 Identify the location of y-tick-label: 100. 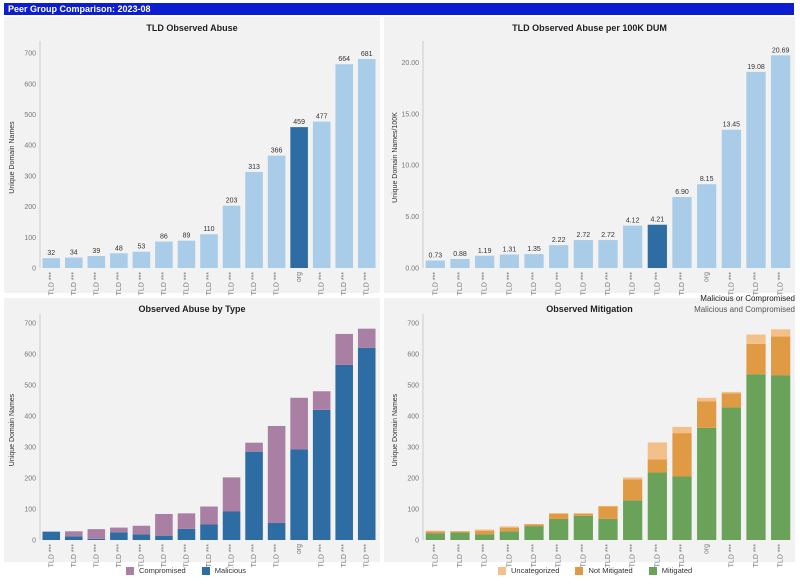
(30, 238).